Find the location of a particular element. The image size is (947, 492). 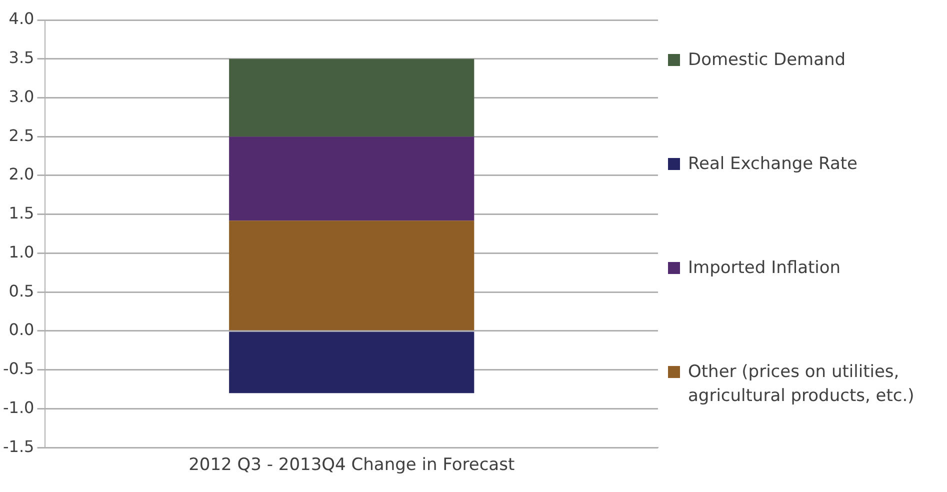

y-tick-label: 1.0 is located at coordinates (21, 252).